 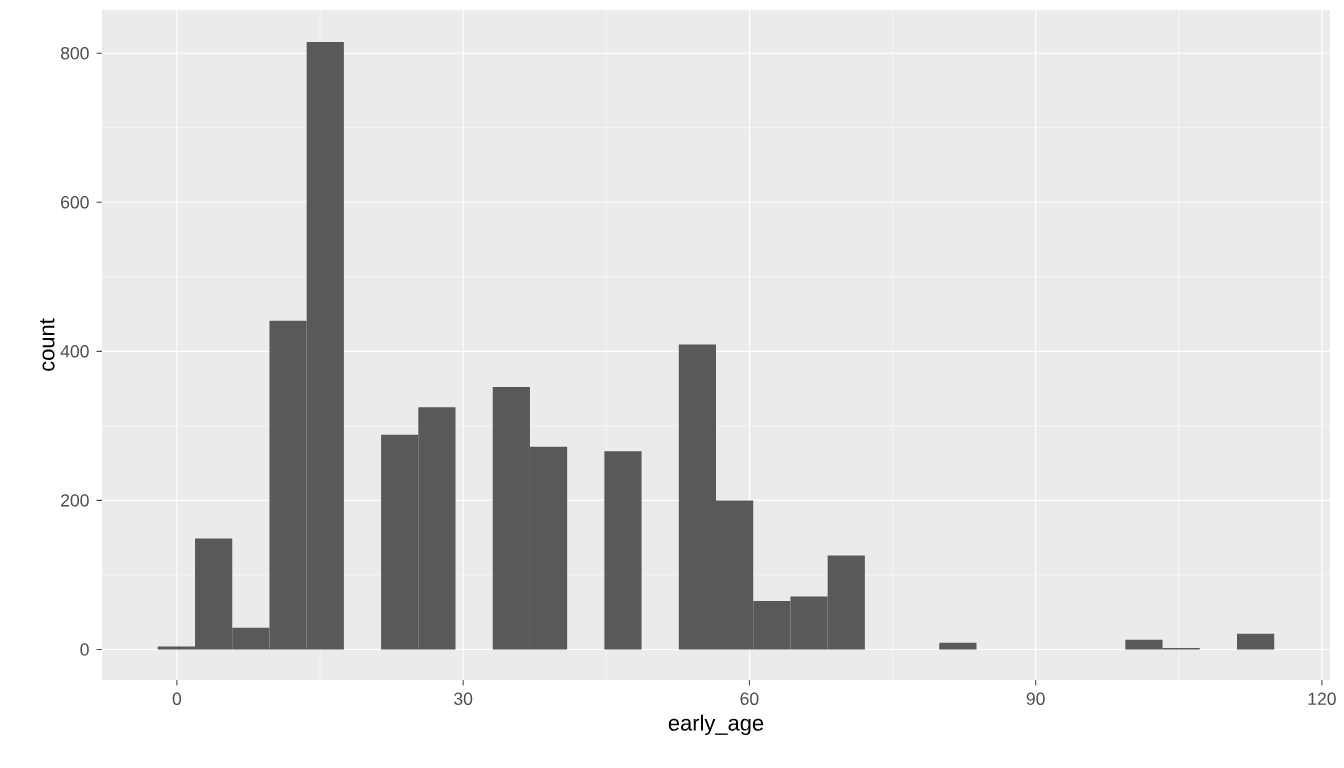 What do you see at coordinates (74, 53) in the screenshot?
I see `y-tick-label: 800` at bounding box center [74, 53].